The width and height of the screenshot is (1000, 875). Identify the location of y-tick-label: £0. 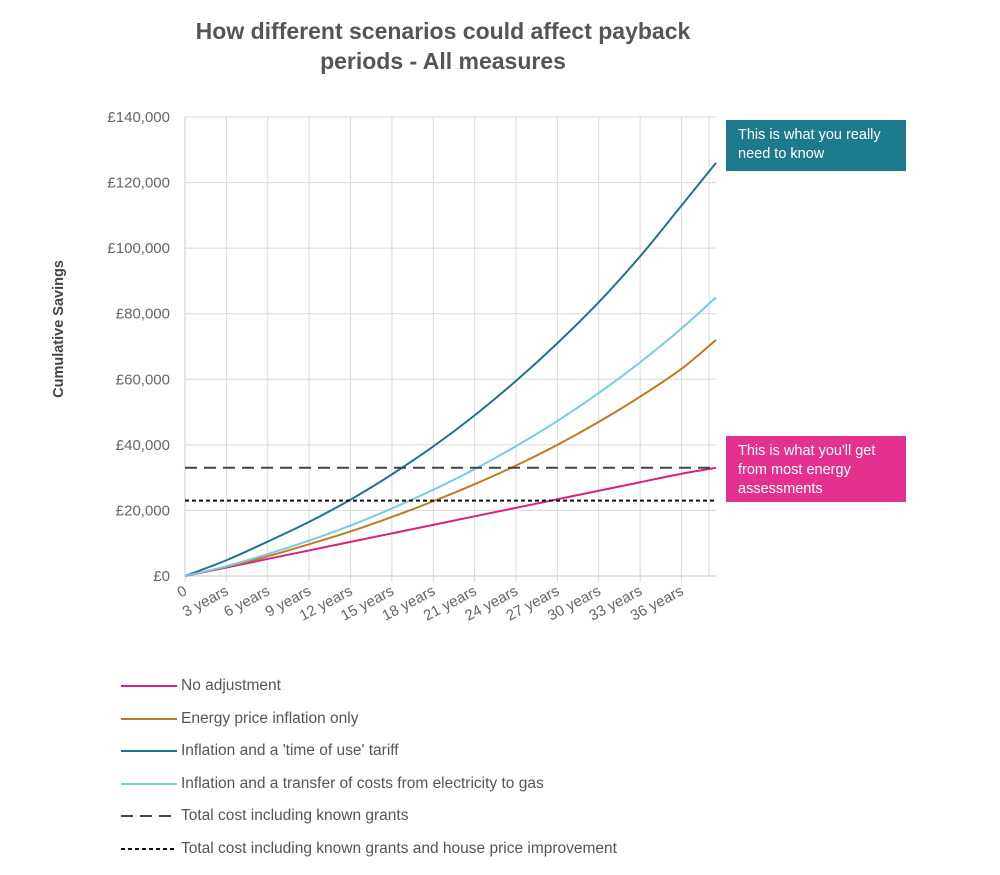
(161, 576).